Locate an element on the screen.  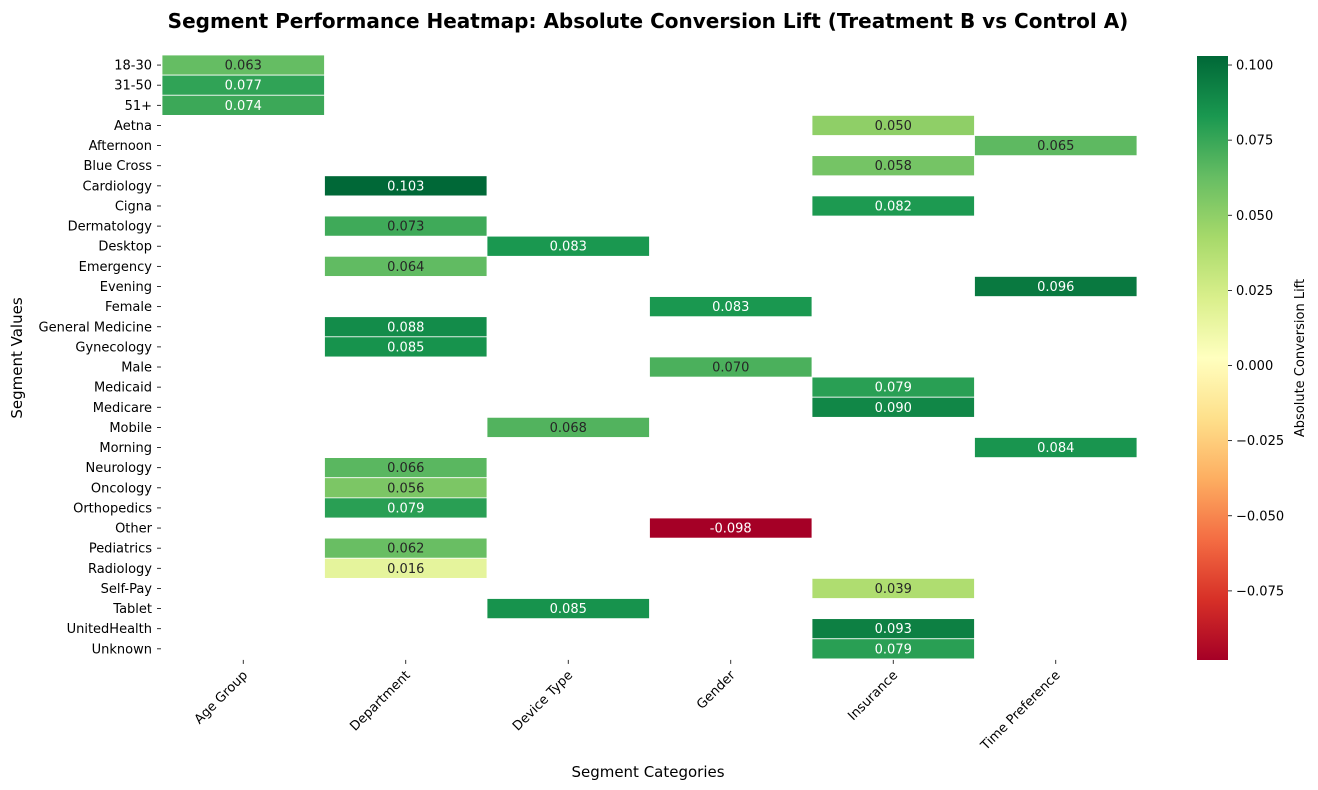
cell-value-label: 0.016 is located at coordinates (405, 569).